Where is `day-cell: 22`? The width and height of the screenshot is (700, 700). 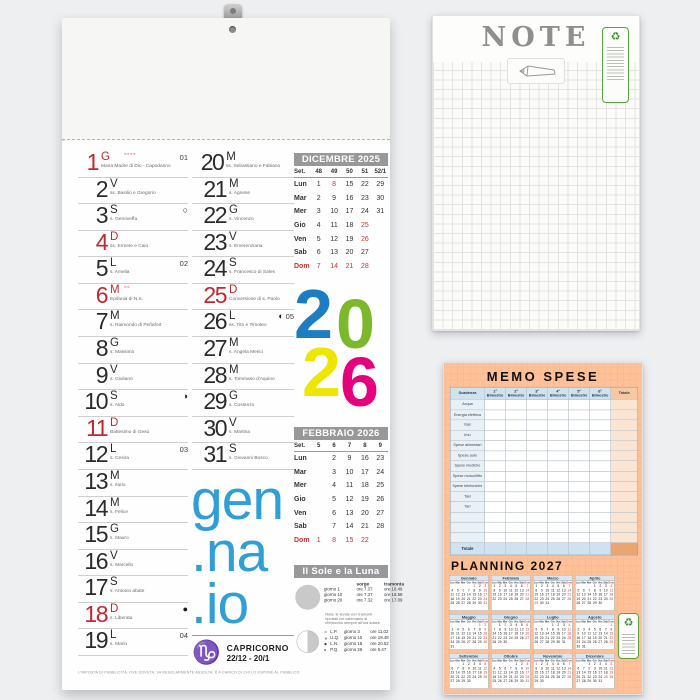
day-cell: 22 is located at coordinates (364, 540).